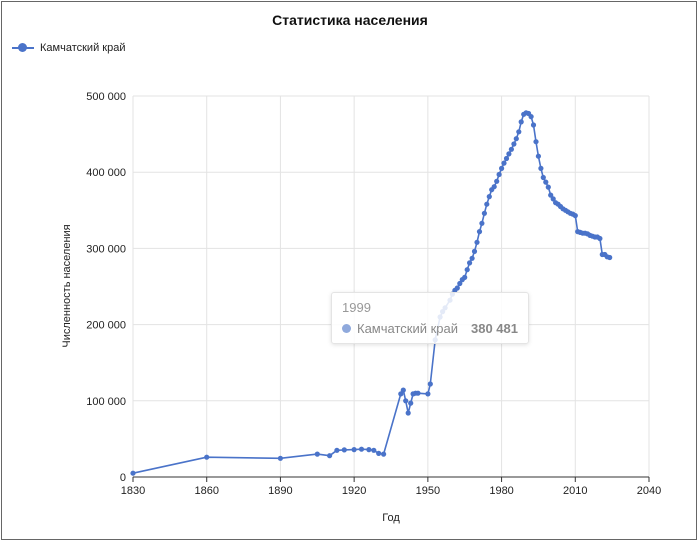 The height and width of the screenshot is (543, 700). What do you see at coordinates (23, 48) in the screenshot?
I see `legend-marker-icon` at bounding box center [23, 48].